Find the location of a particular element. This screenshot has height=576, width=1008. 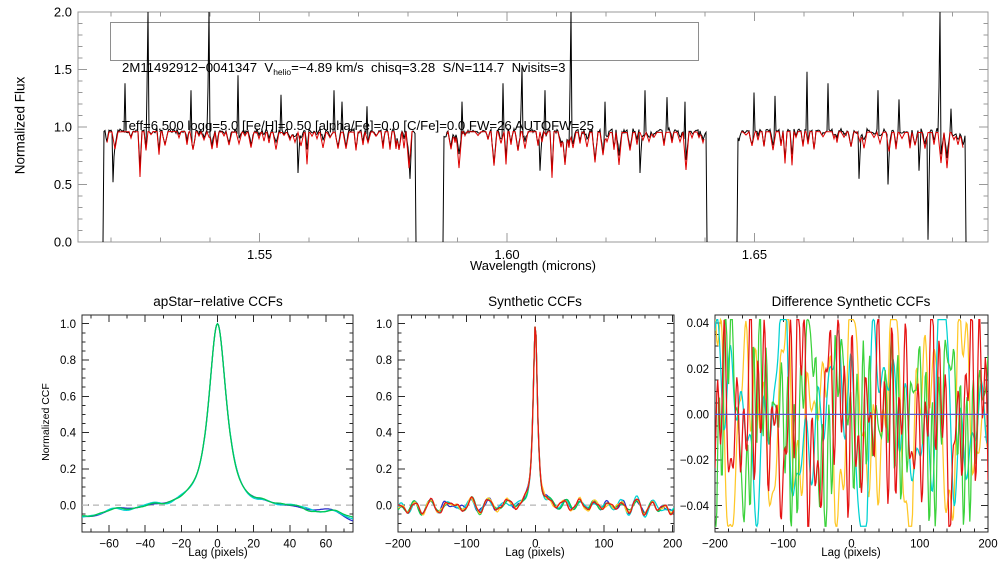

difference-ccf-x-tick-label: −200 is located at coordinates (715, 545).